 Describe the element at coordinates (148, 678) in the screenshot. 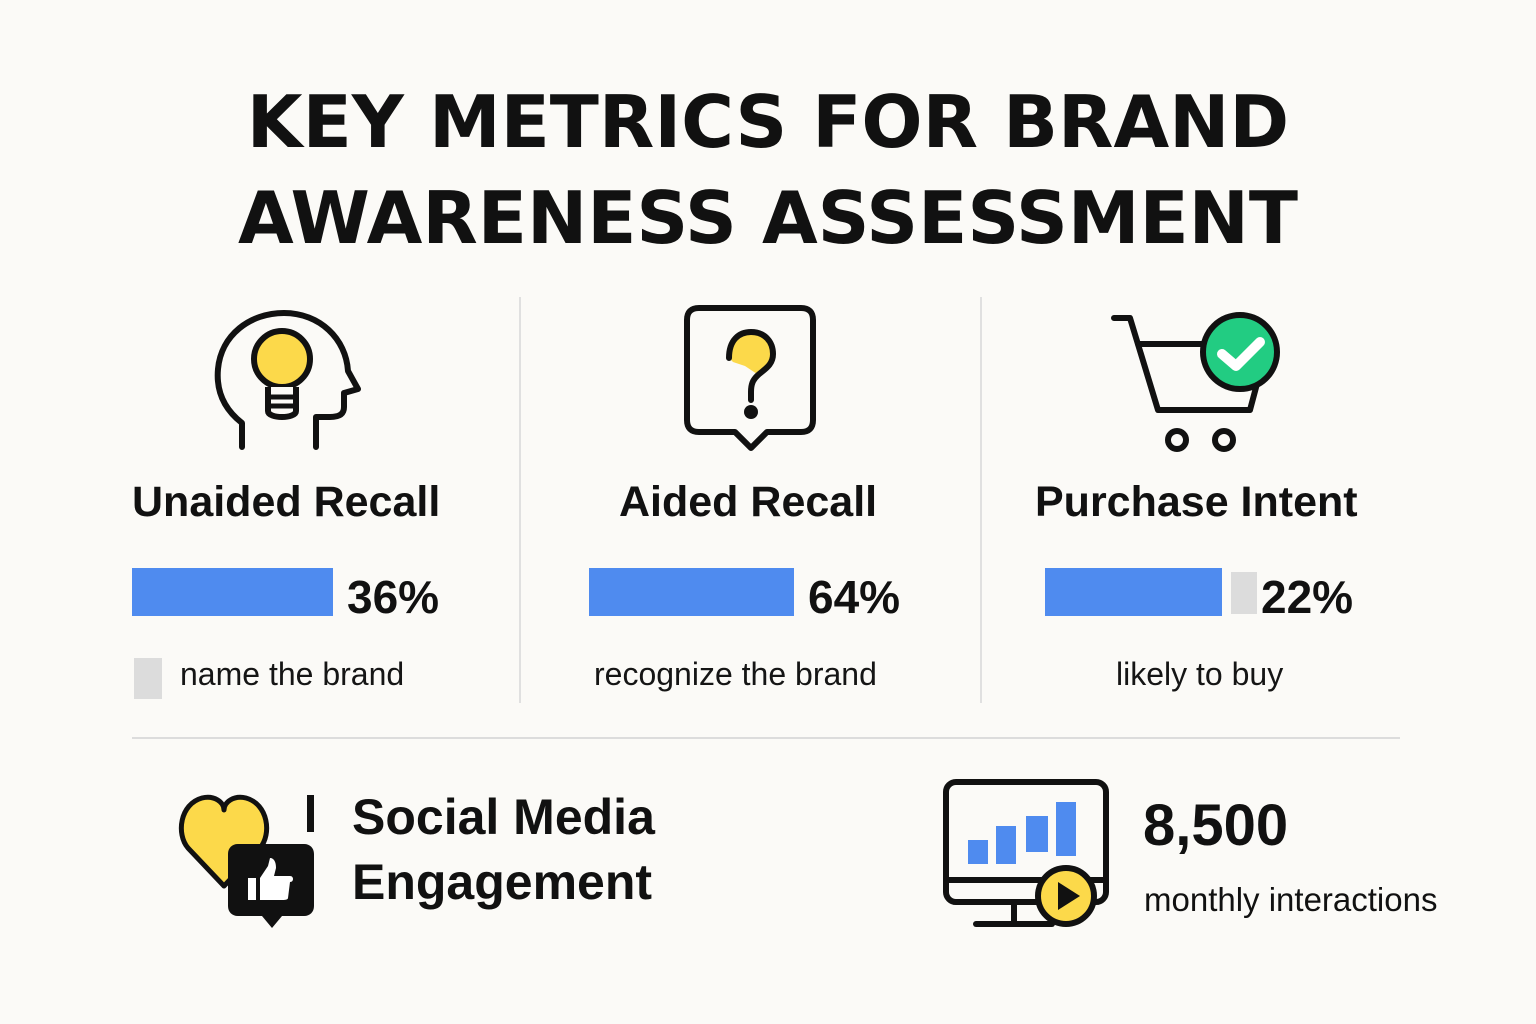

I see `gray-marker` at that location.